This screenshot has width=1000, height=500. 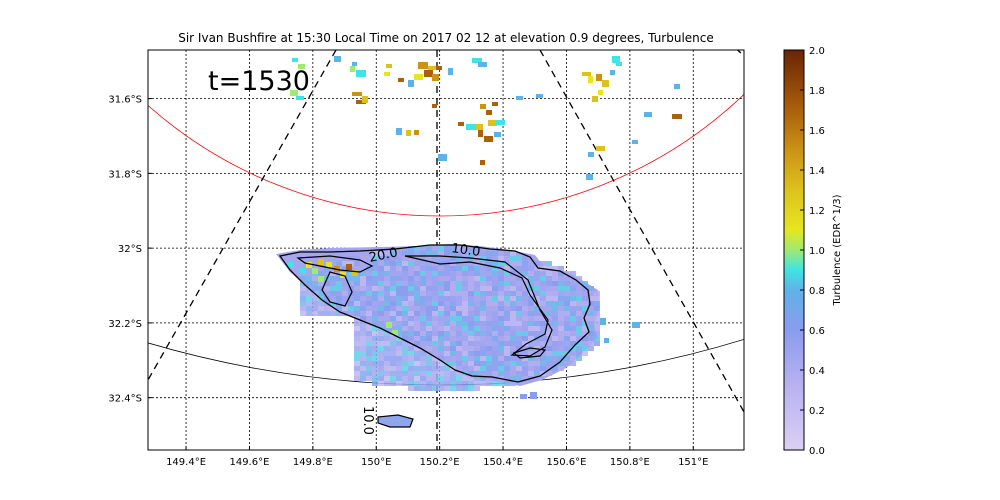 I want to click on x-tick-label: 150.4°E, so click(x=503, y=462).